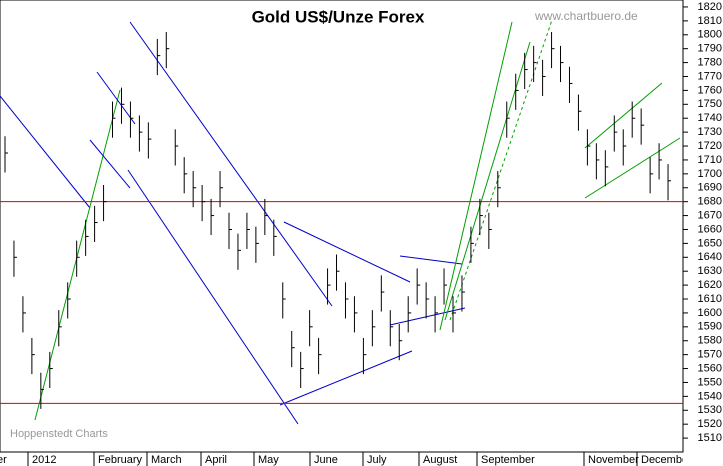 The width and height of the screenshot is (723, 466). I want to click on y-tick-label: 1620, so click(710, 285).